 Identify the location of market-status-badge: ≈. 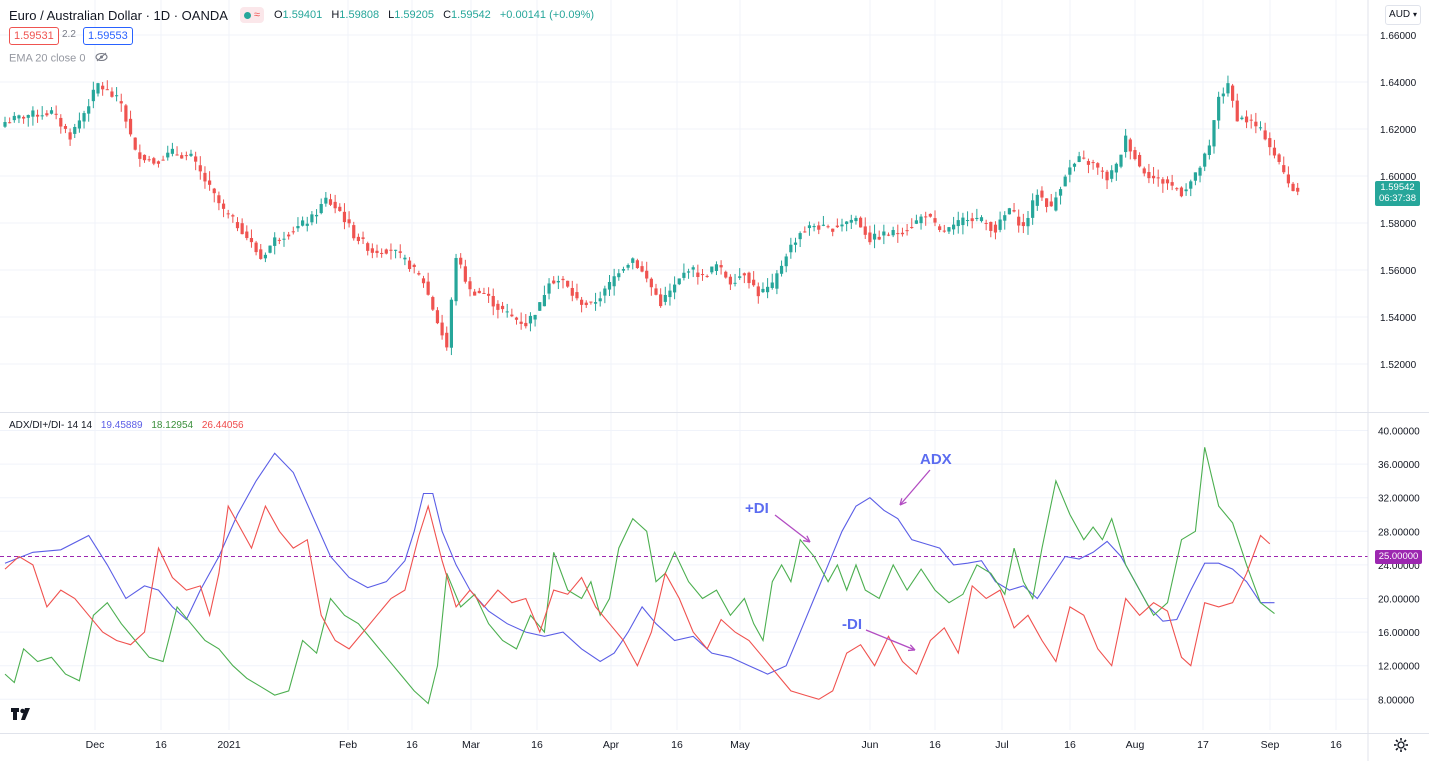
(251, 15).